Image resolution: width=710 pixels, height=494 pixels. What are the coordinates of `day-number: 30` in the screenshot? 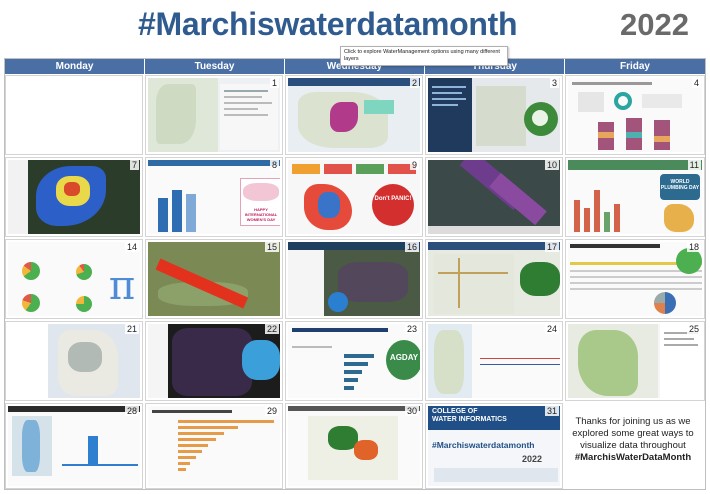 It's located at (411, 411).